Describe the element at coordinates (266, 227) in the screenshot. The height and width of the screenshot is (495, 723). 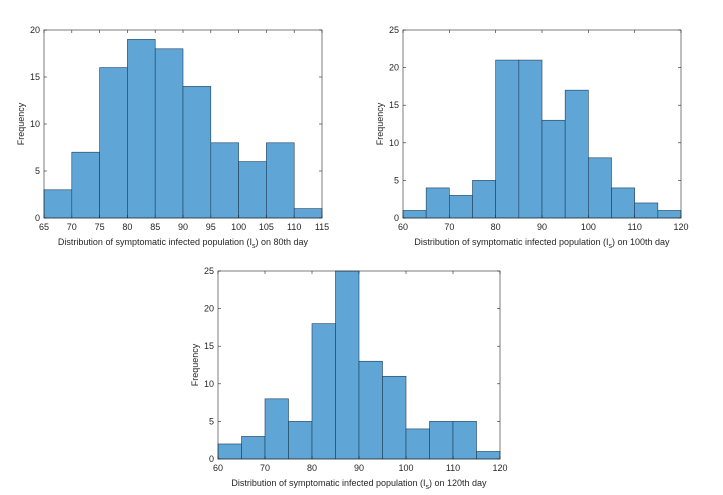
I see `x-tick-label: 105` at that location.